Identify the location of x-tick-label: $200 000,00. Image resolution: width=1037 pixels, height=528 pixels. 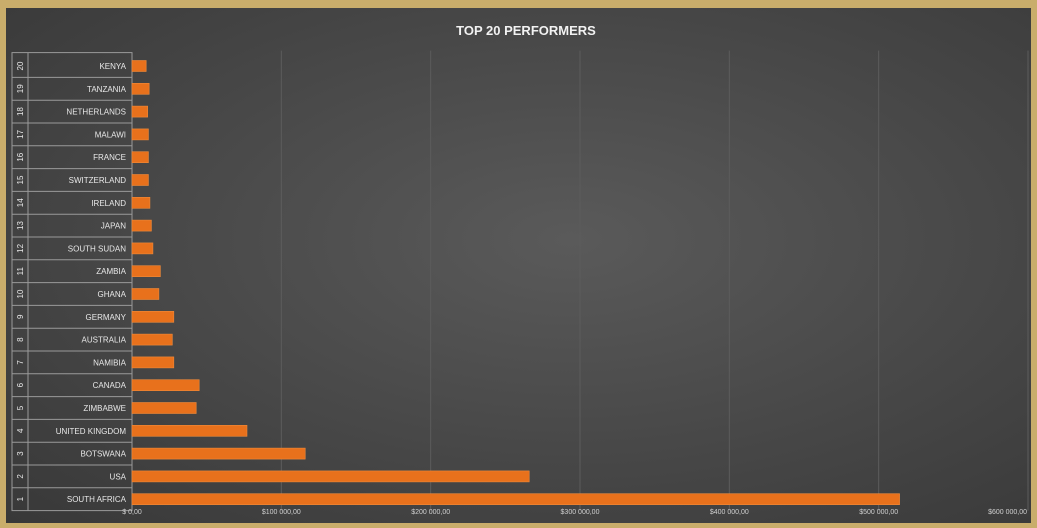
(430, 512).